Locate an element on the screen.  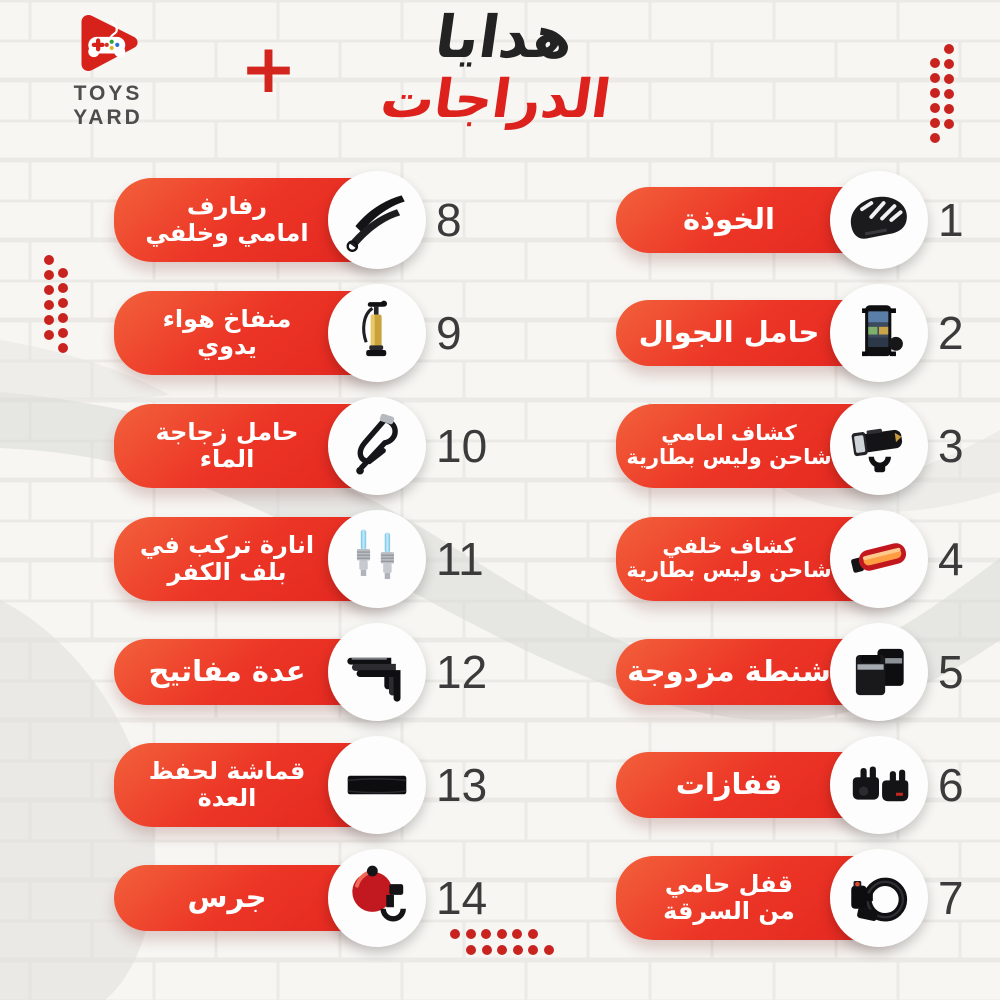
item-row: حامل زجاجة الماء 10 is located at coordinates (300, 446).